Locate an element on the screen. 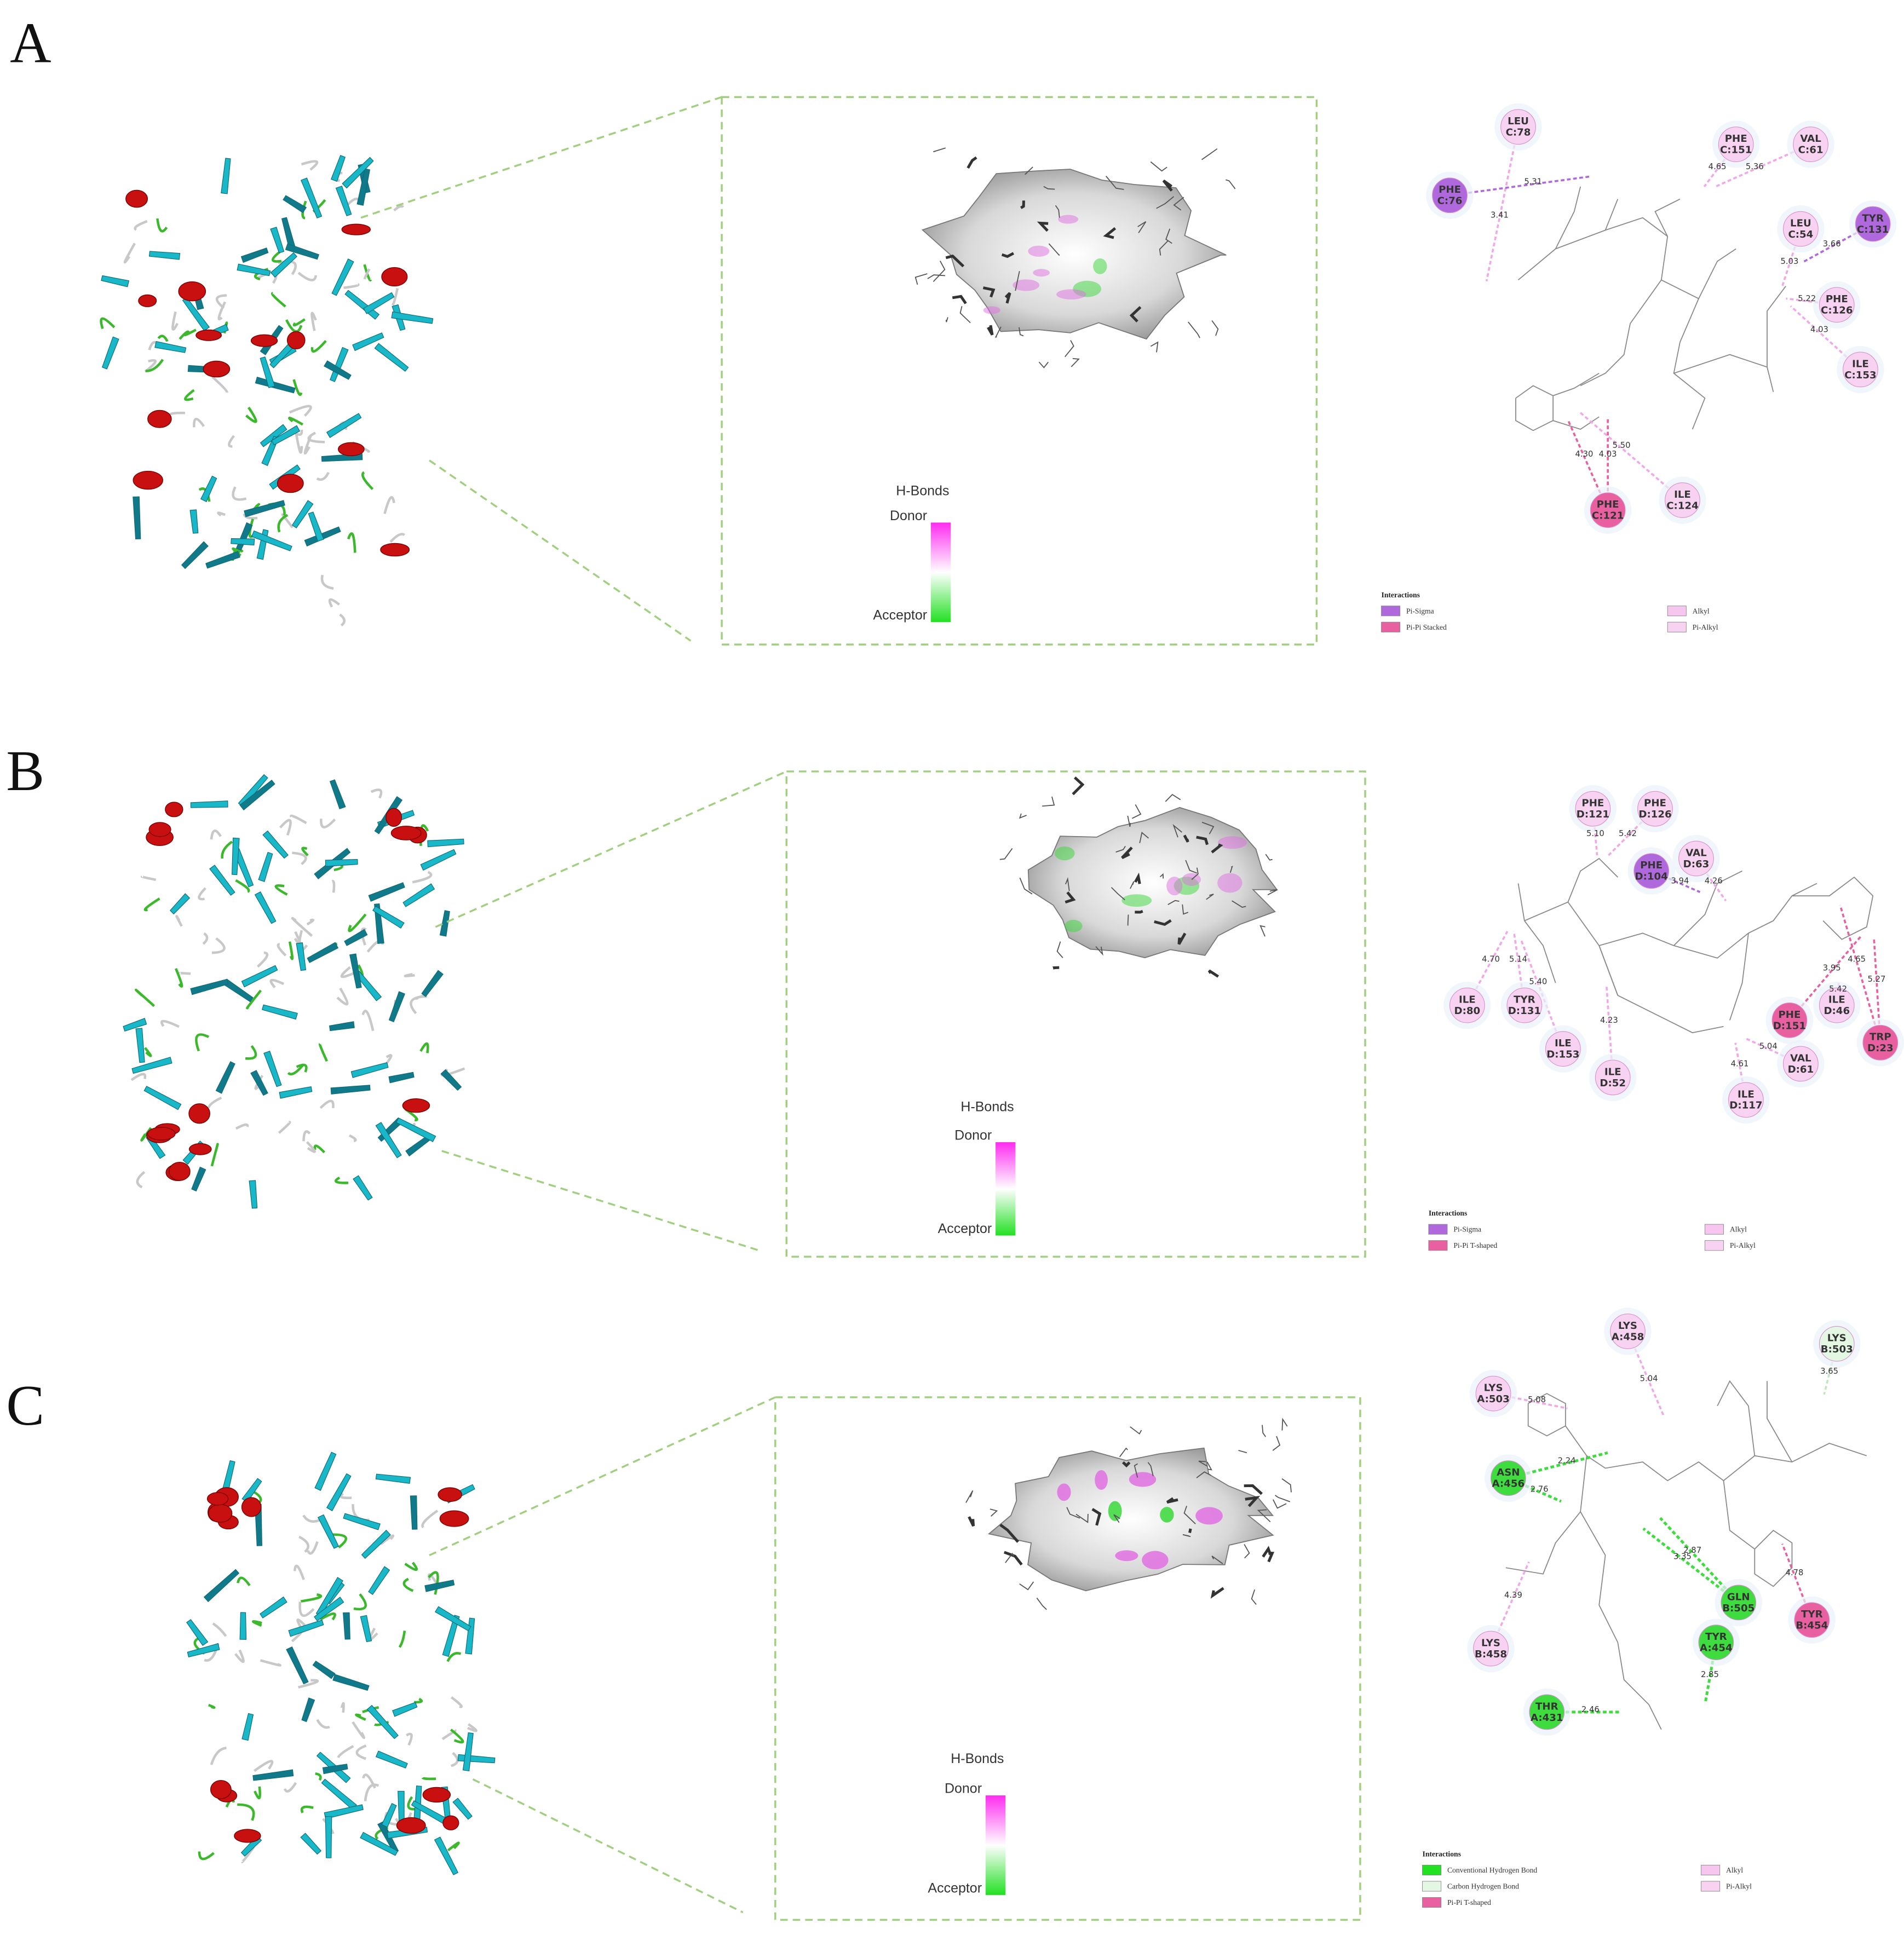 This screenshot has height=1941, width=1904. residue-name: ILE is located at coordinates (1612, 1072).